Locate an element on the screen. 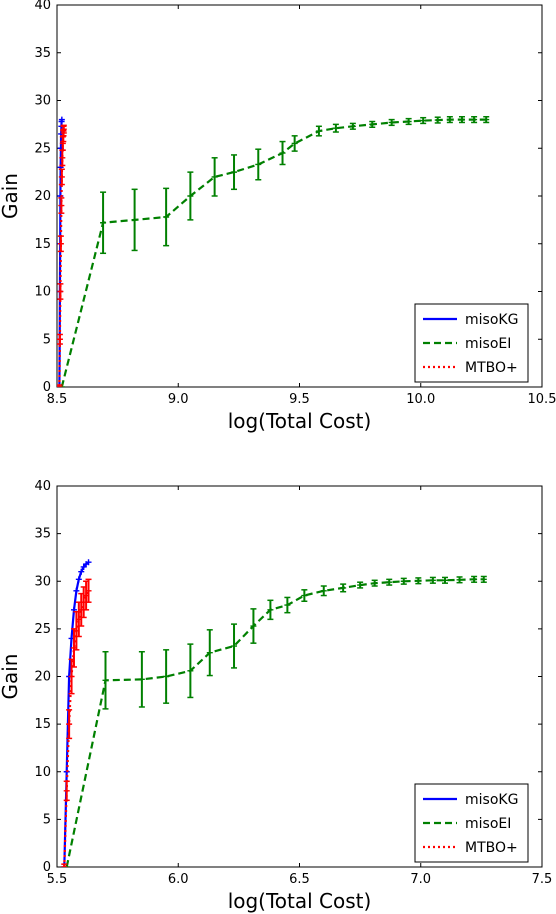 This screenshot has width=556, height=914. x-tick-label: 10.0 is located at coordinates (420, 399).